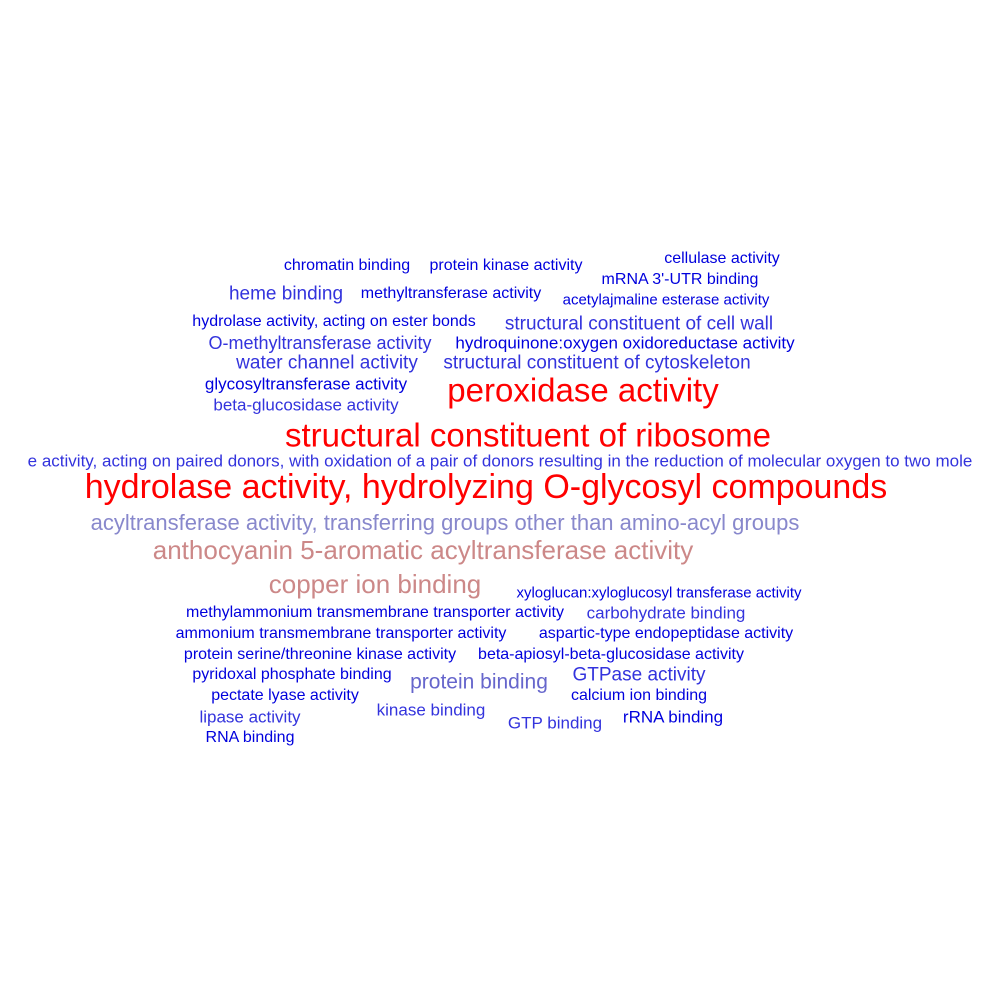  What do you see at coordinates (347, 265) in the screenshot?
I see `cloud-word: chromatin binding` at bounding box center [347, 265].